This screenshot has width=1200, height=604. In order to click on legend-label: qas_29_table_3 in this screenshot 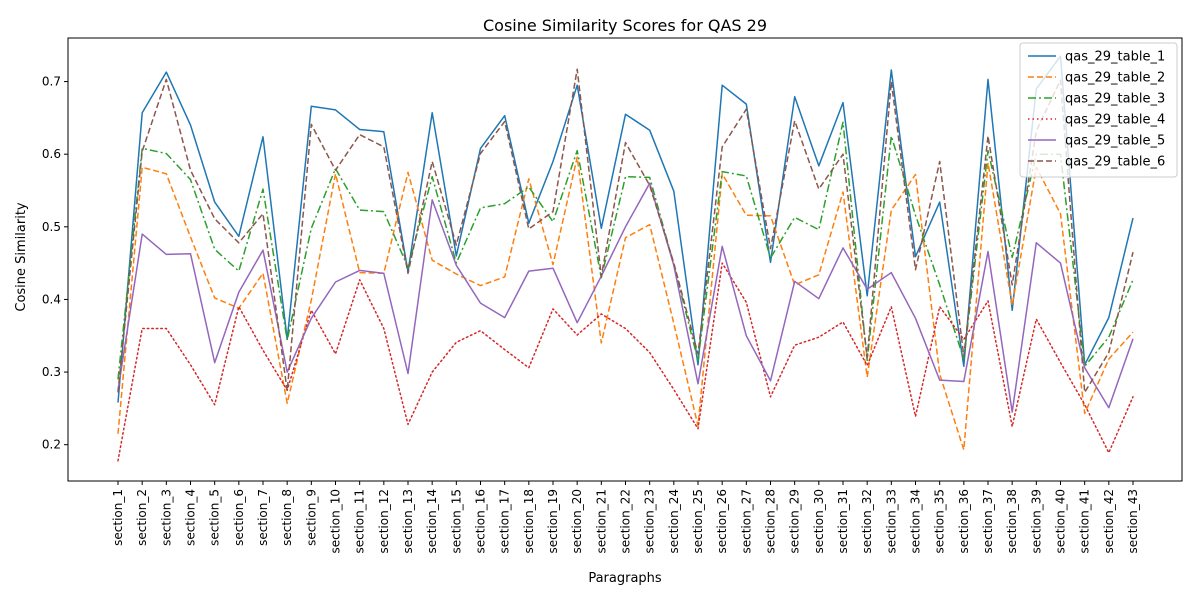, I will do `click(1115, 99)`.